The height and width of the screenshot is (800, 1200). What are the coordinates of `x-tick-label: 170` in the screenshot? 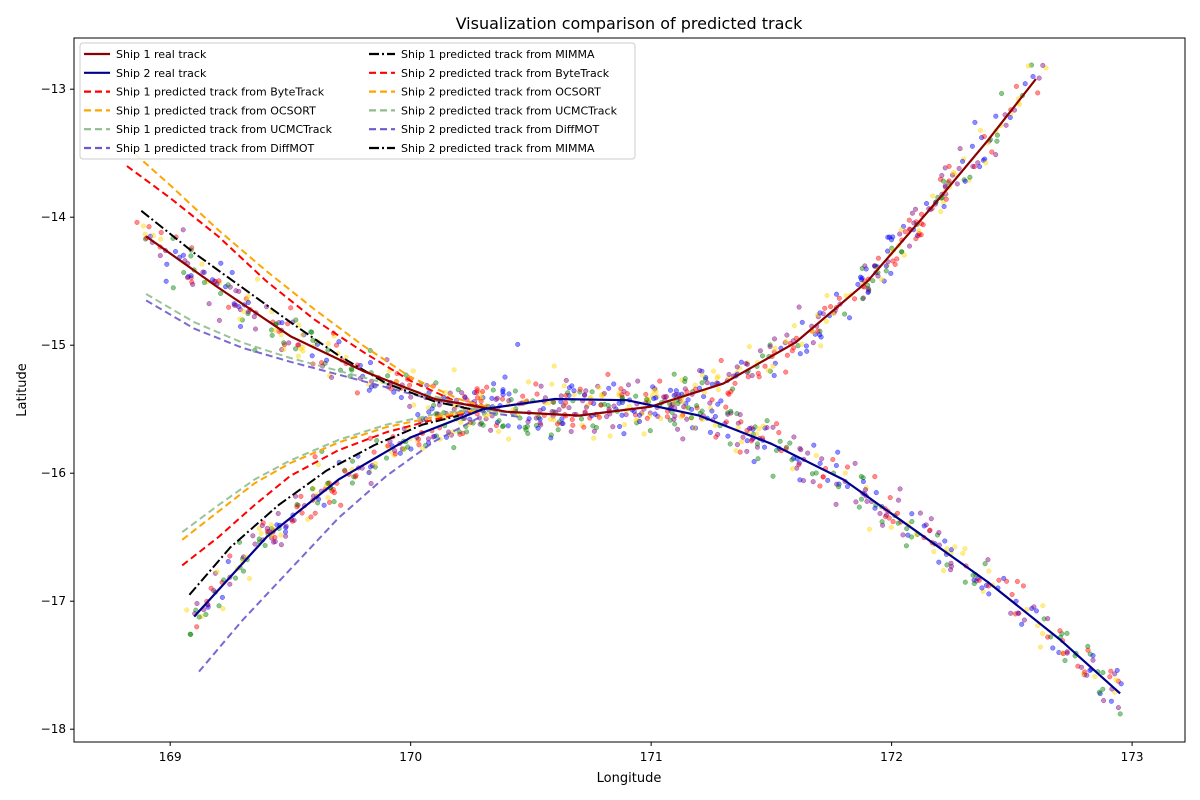 It's located at (410, 757).